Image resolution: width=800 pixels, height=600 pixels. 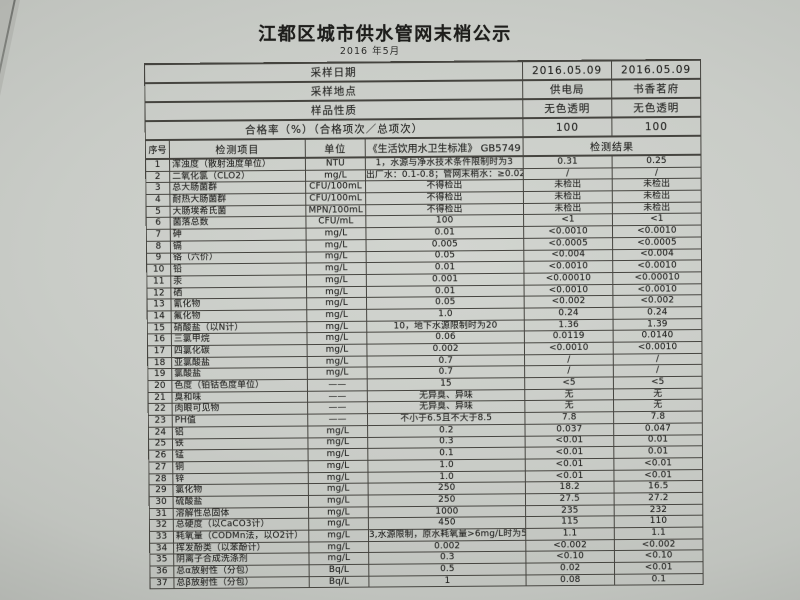 What do you see at coordinates (657, 312) in the screenshot?
I see `cell-result-site2: 0.24` at bounding box center [657, 312].